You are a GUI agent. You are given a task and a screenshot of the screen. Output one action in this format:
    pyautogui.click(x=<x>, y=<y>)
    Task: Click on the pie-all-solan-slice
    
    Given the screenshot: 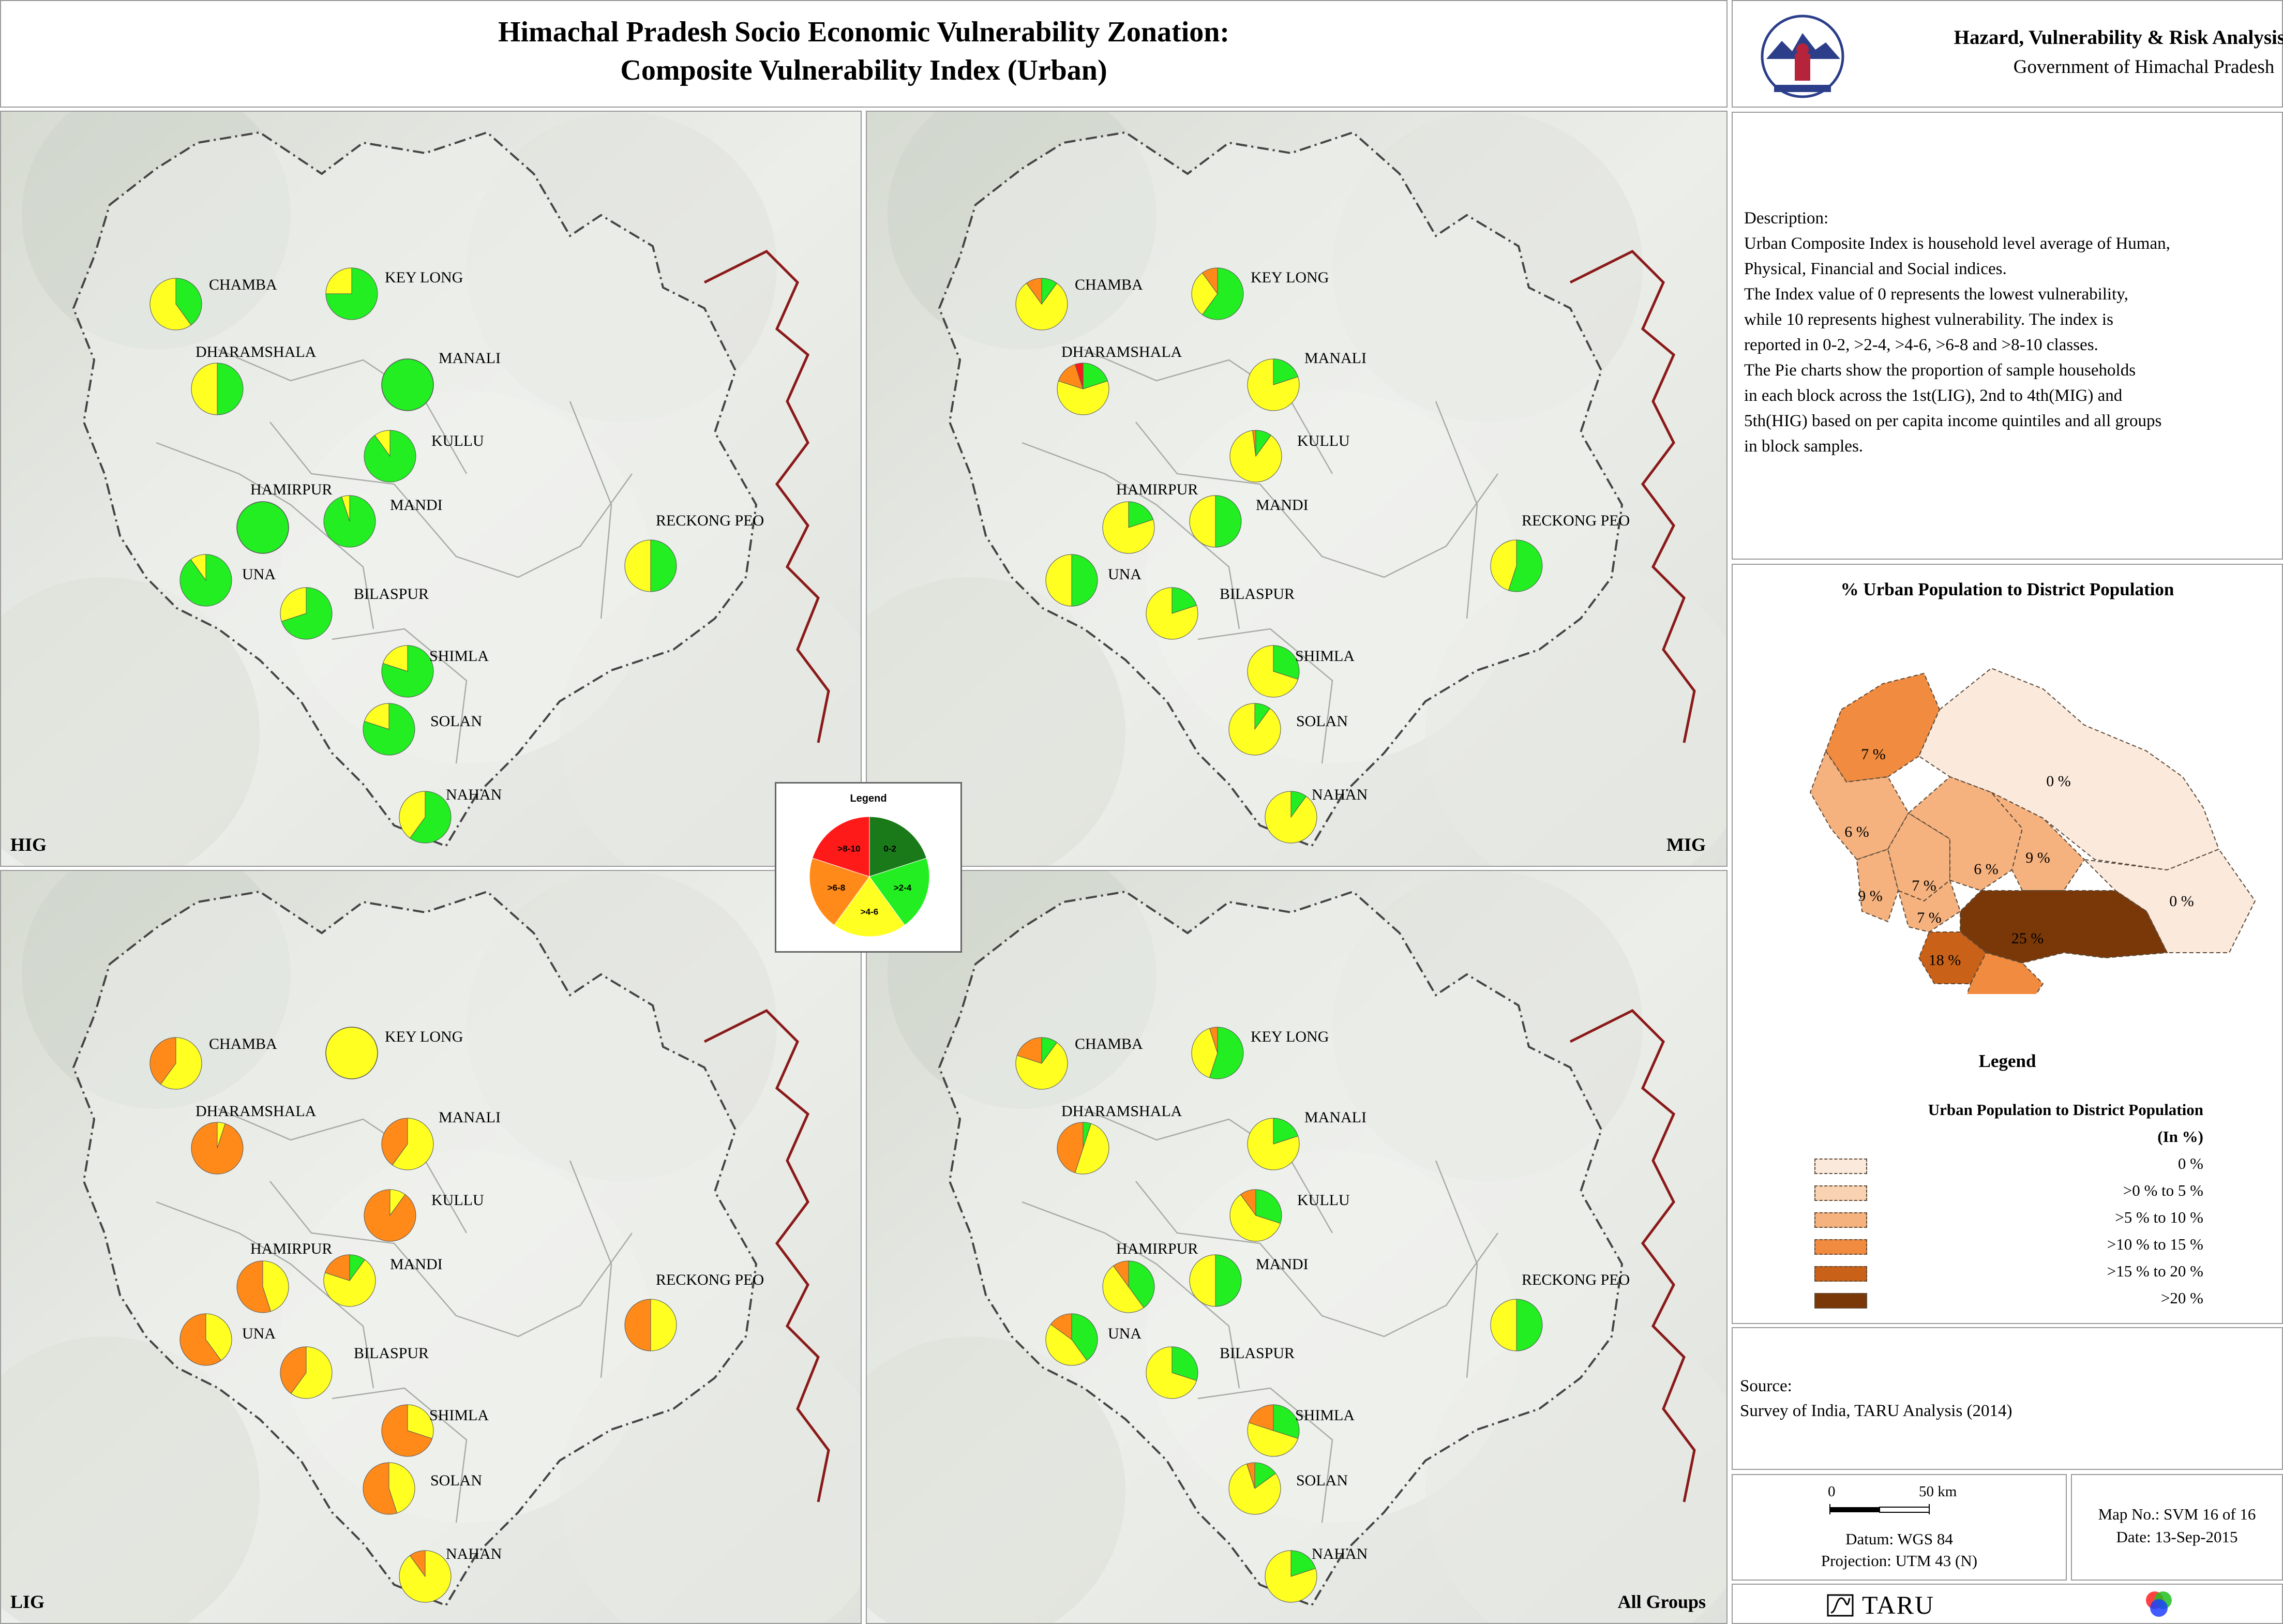 What is the action you would take?
    pyautogui.click(x=1250, y=1475)
    